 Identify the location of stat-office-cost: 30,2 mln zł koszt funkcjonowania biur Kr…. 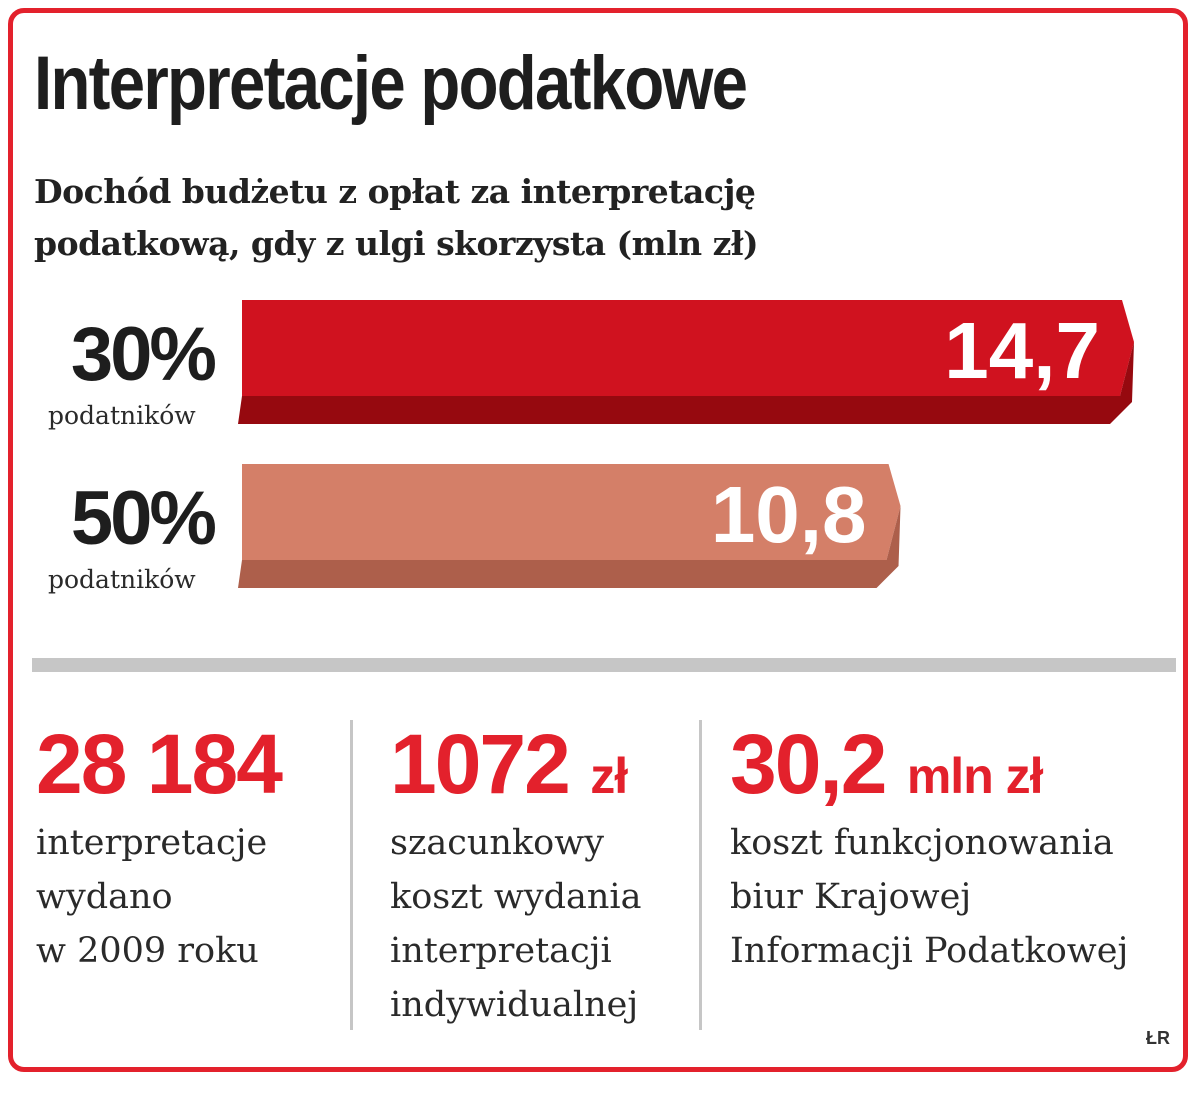
(929, 850).